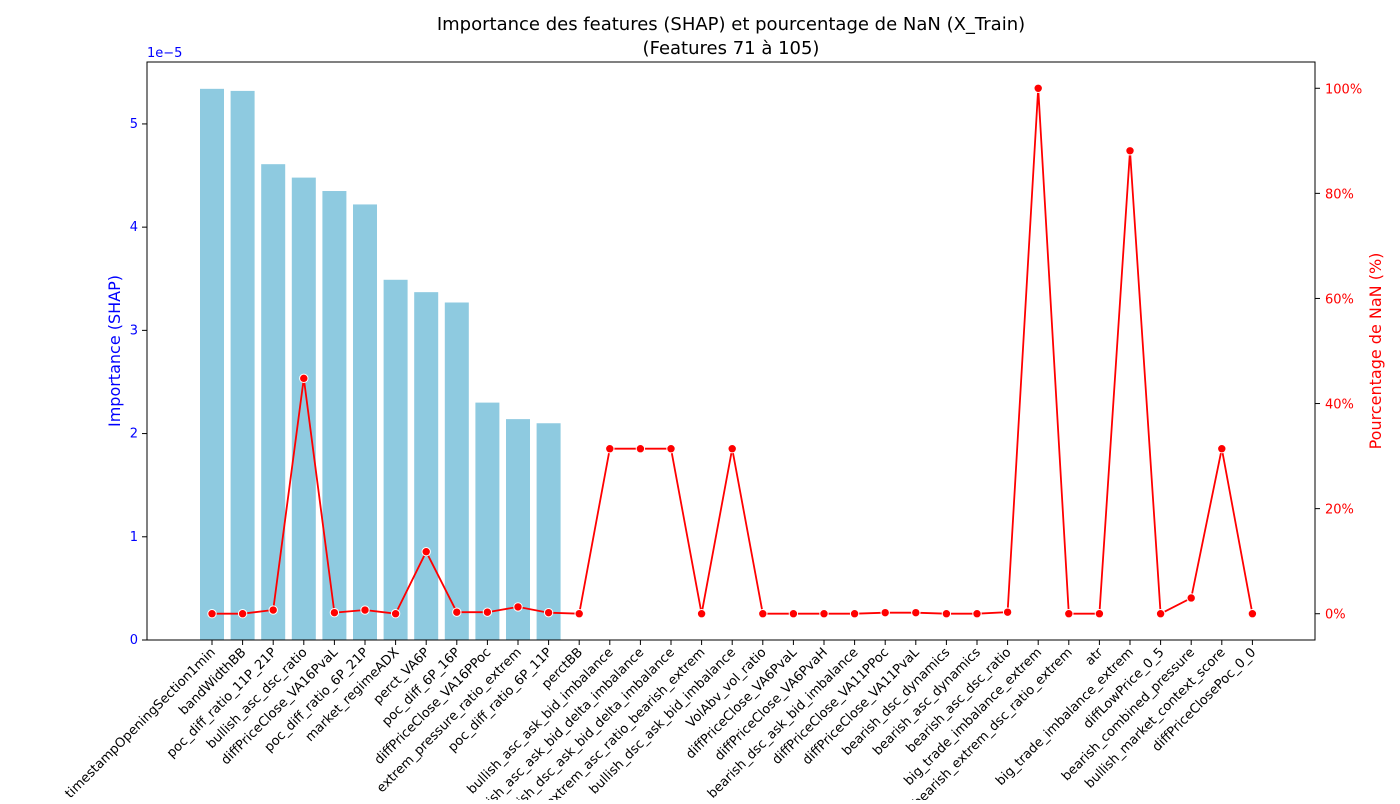  I want to click on left-tick-label: 4, so click(134, 227).